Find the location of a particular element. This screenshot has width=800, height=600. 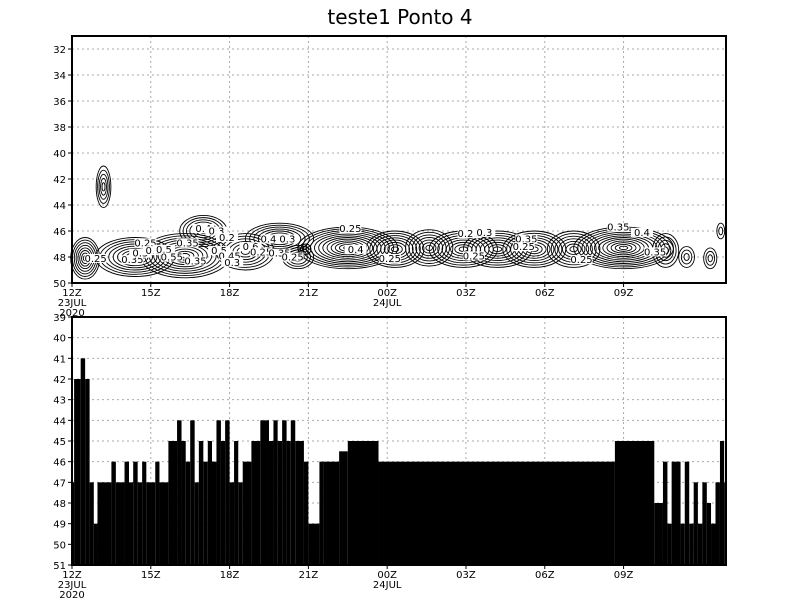

p2-xtick-label: 12Z is located at coordinates (72, 575).